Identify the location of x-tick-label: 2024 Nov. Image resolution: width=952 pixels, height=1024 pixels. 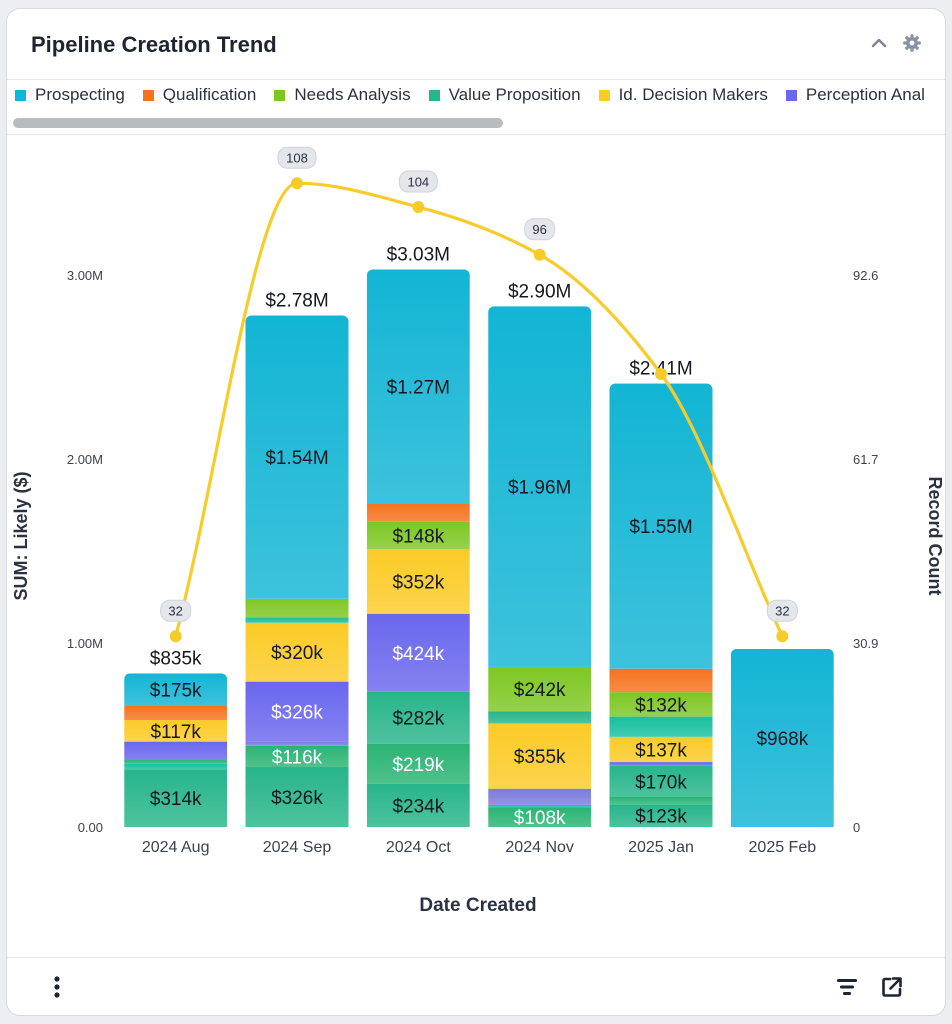
(539, 847).